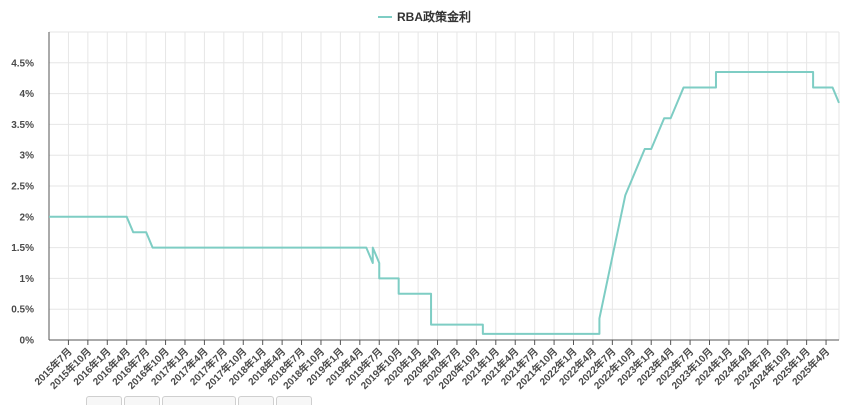  I want to click on y-tick-label: 1.5%, so click(22, 248).